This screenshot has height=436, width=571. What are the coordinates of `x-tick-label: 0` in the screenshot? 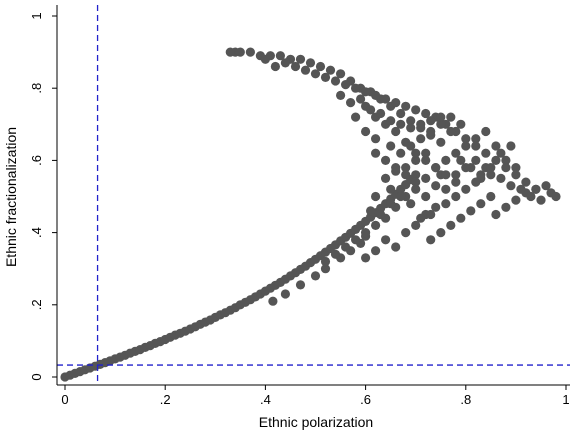 It's located at (64, 399).